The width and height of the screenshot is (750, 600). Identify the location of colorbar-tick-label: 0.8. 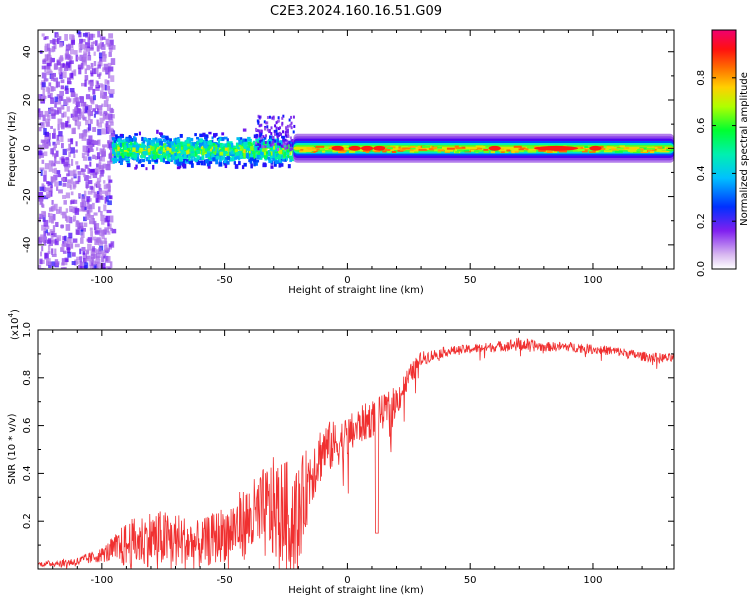
(701, 78).